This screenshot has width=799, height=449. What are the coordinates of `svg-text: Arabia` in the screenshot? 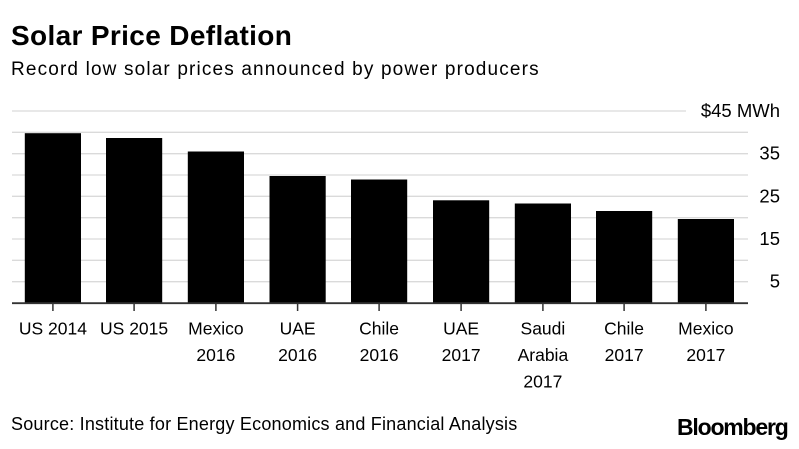 It's located at (543, 355).